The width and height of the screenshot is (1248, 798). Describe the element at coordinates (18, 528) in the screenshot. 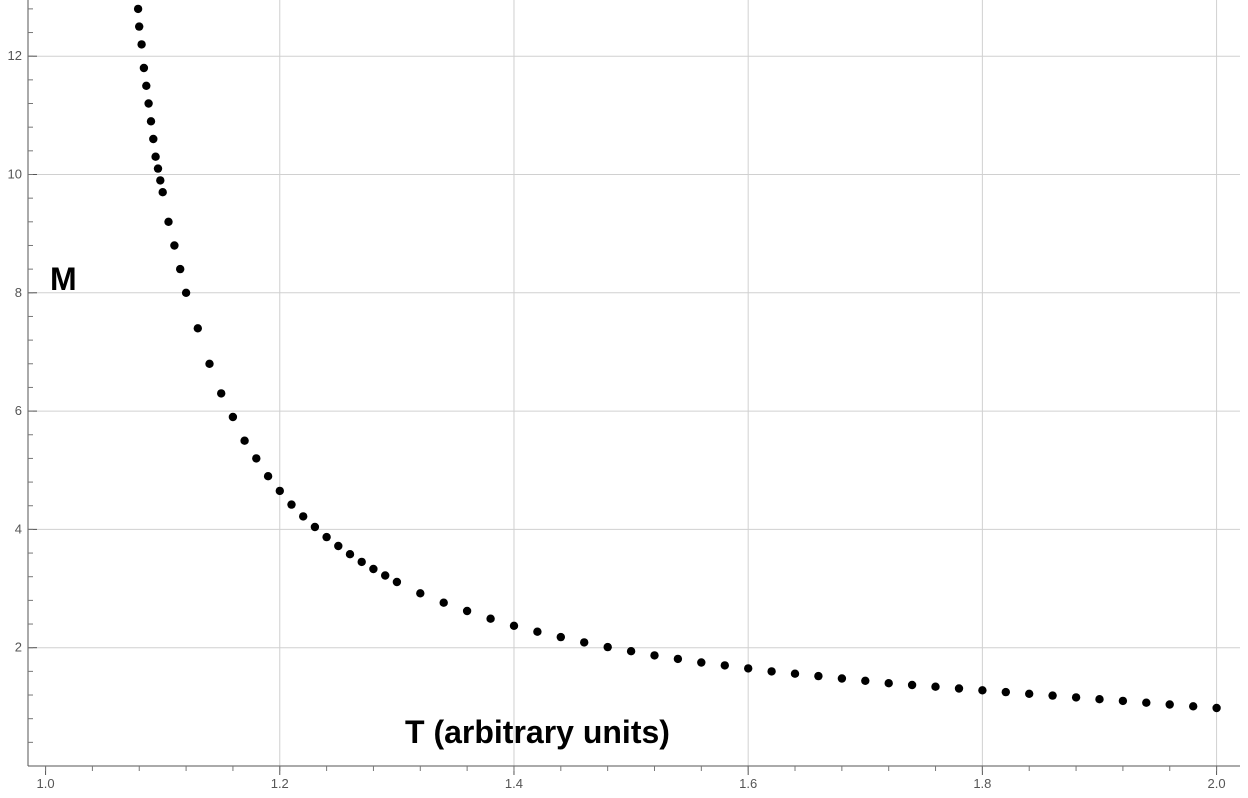

I see `y-tick-label: 4` at that location.